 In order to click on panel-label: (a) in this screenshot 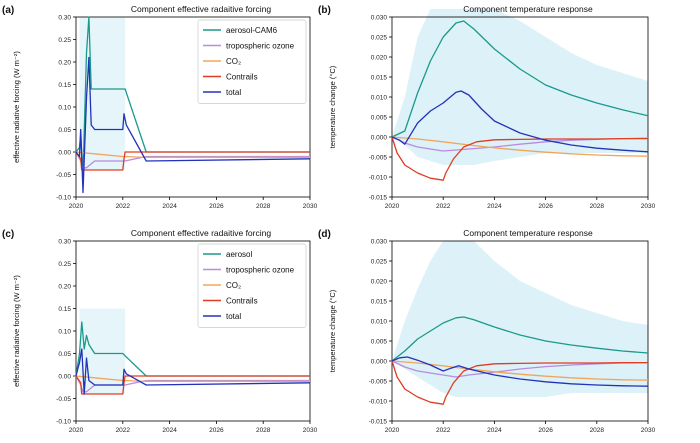, I will do `click(8, 10)`.